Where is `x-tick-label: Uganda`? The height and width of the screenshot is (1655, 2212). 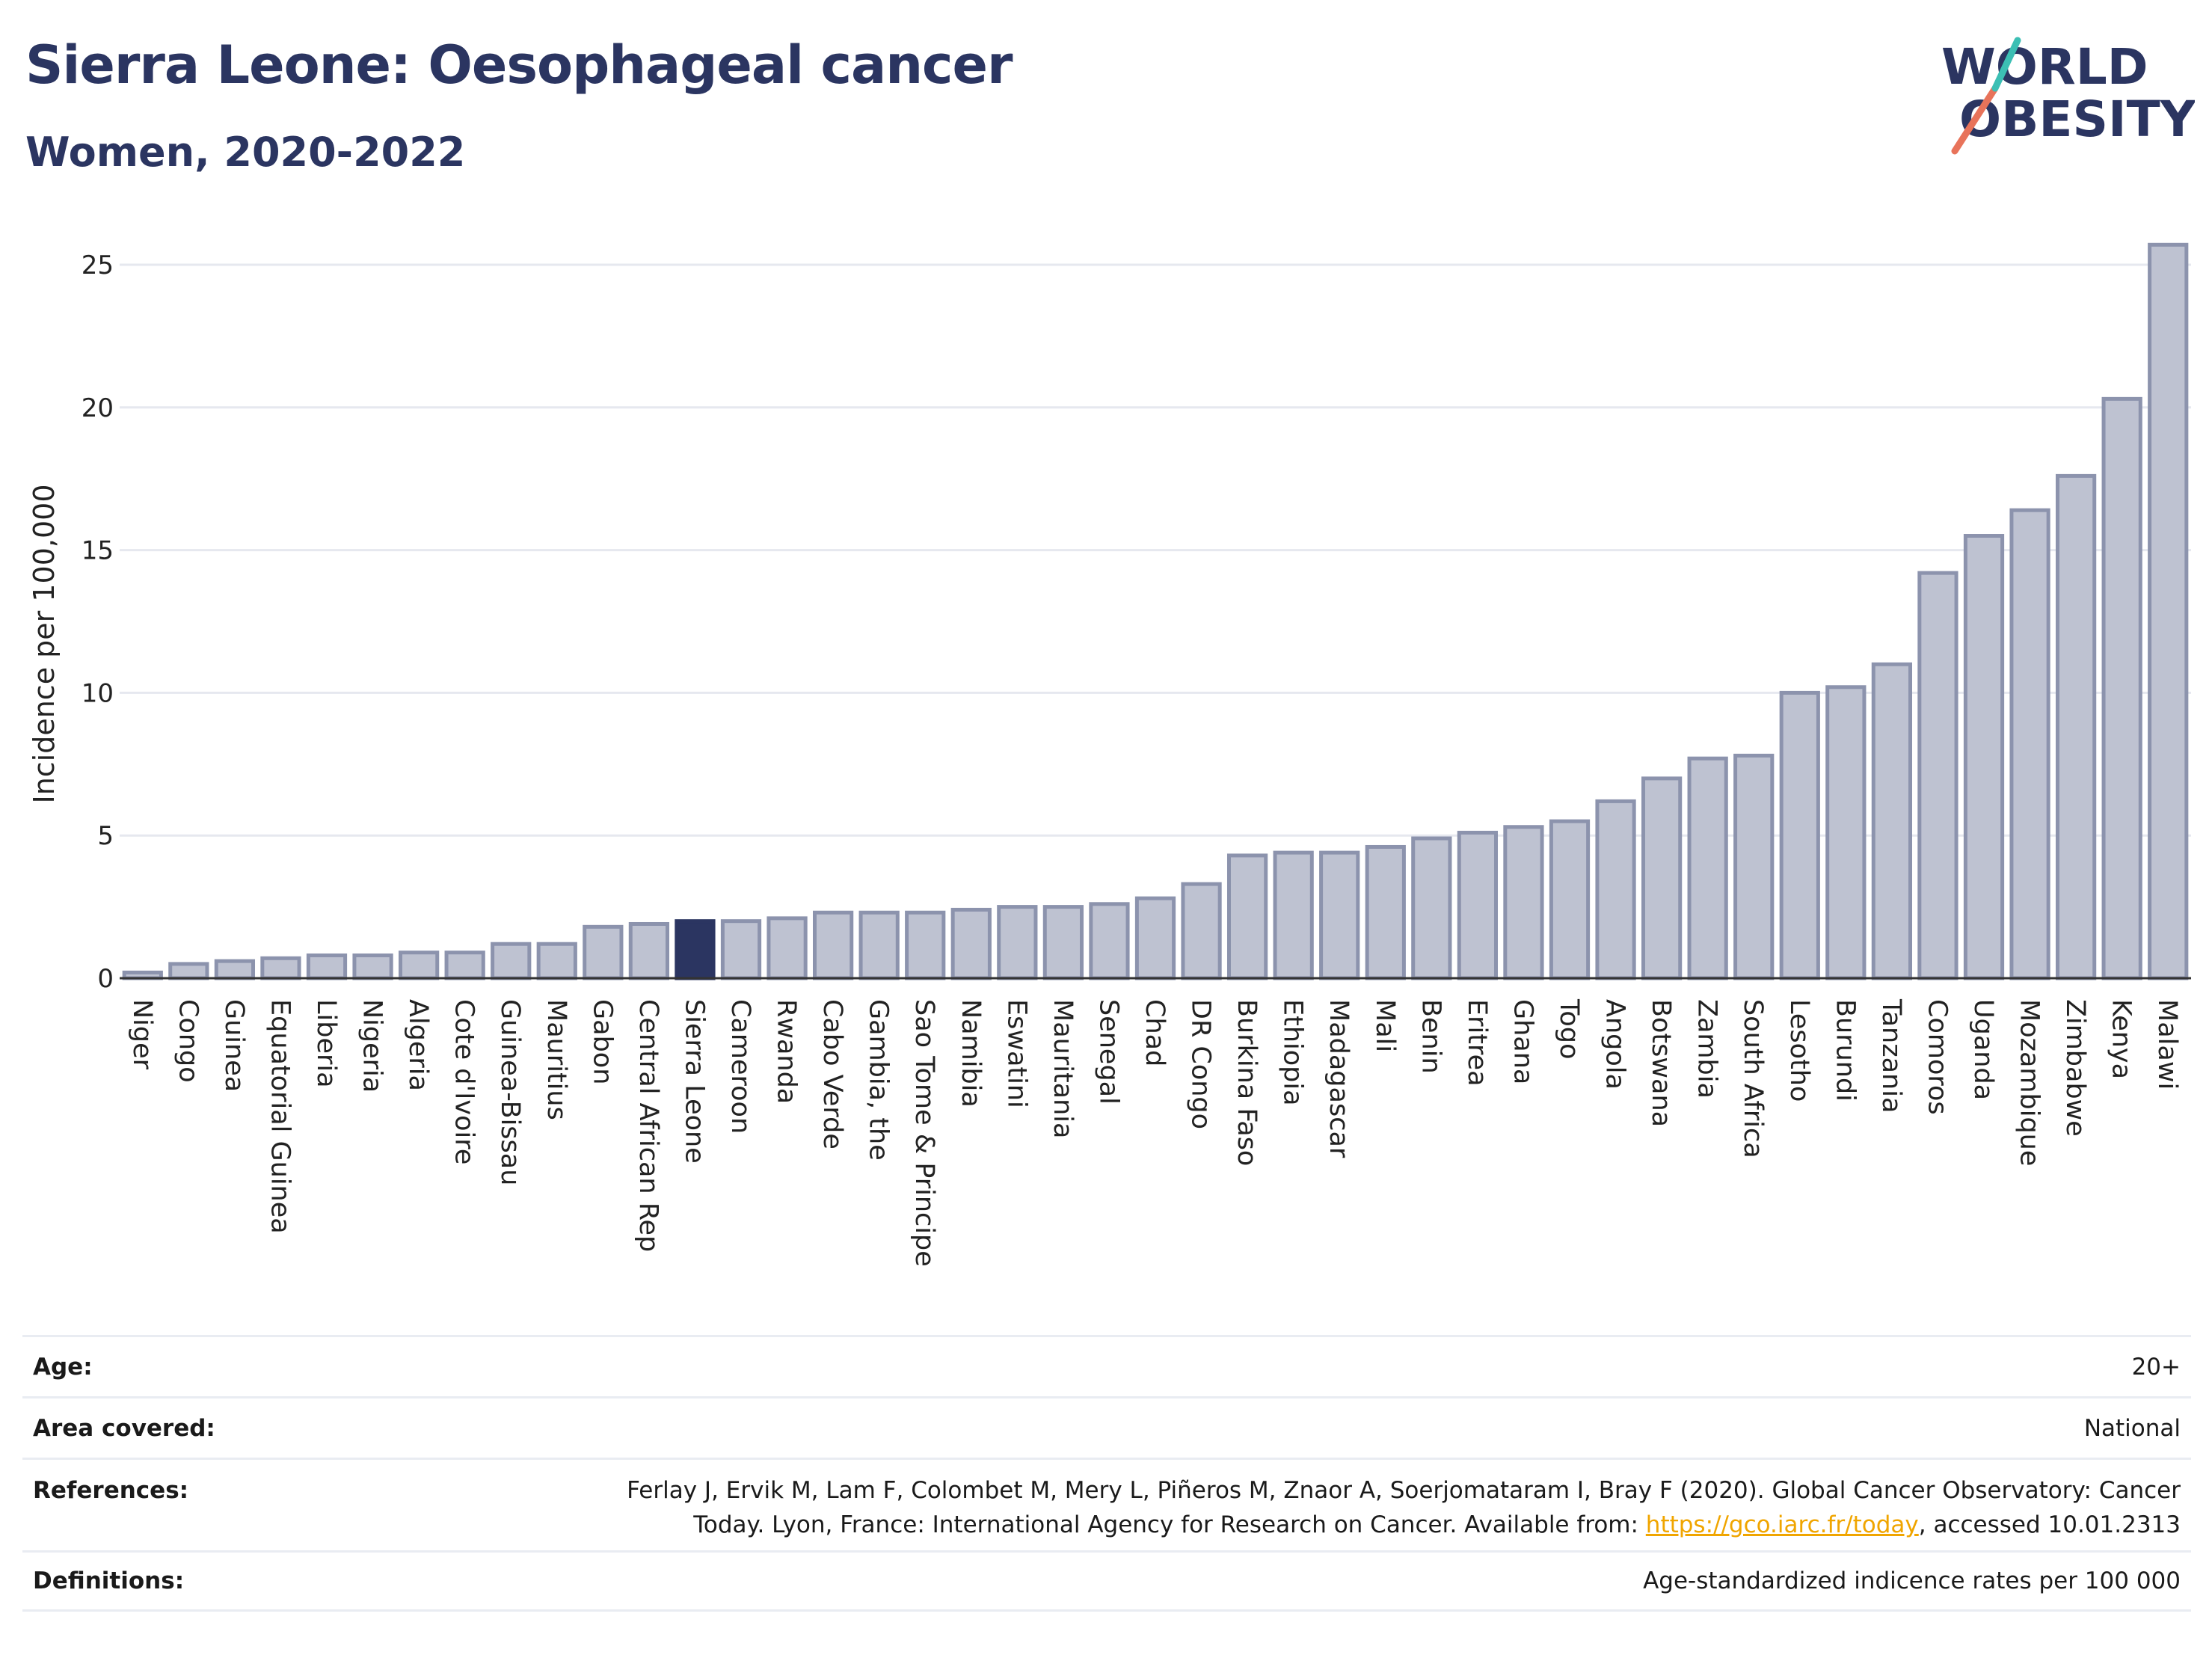 x-tick-label: Uganda is located at coordinates (1983, 1049).